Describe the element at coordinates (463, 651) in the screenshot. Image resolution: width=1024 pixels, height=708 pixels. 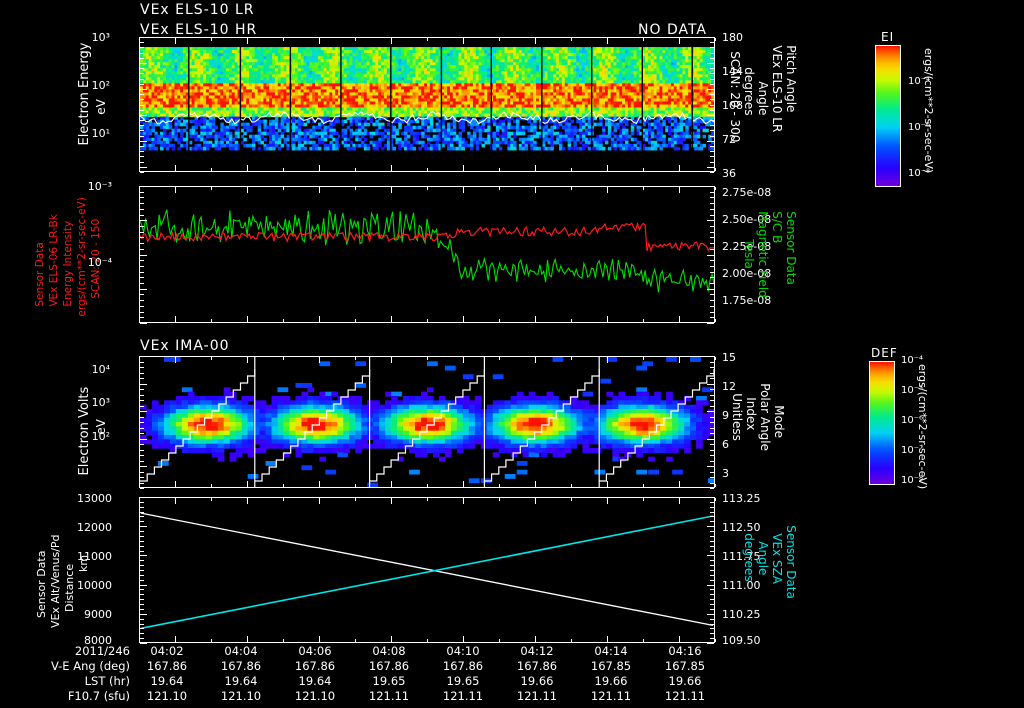
I see `table-cell-time-4: 04:10` at that location.